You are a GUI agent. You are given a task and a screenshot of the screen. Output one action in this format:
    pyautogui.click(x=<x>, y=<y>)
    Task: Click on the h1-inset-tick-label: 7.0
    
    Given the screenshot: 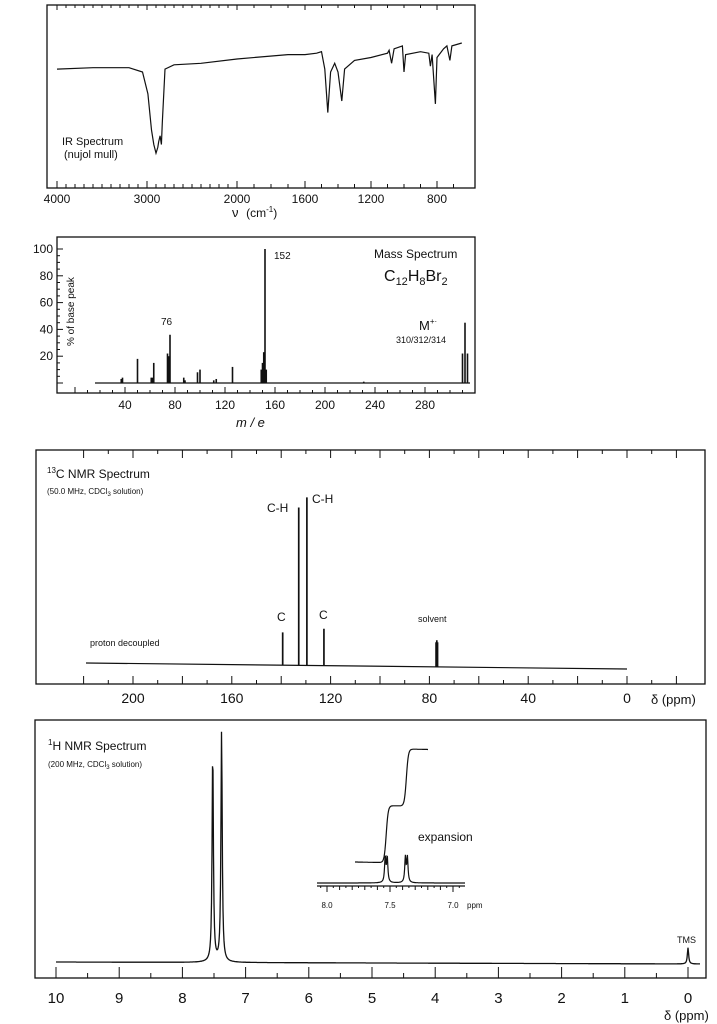 What is the action you would take?
    pyautogui.click(x=453, y=905)
    